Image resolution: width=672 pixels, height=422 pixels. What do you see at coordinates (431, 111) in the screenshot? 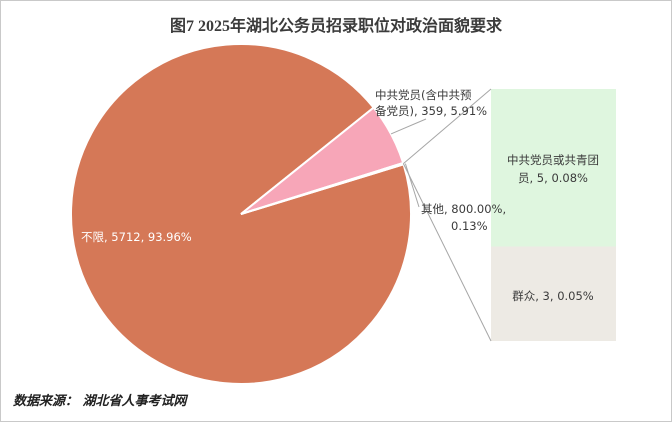
I see `data-label-main-2-line2: 备党员), 359, 5.91%` at bounding box center [431, 111].